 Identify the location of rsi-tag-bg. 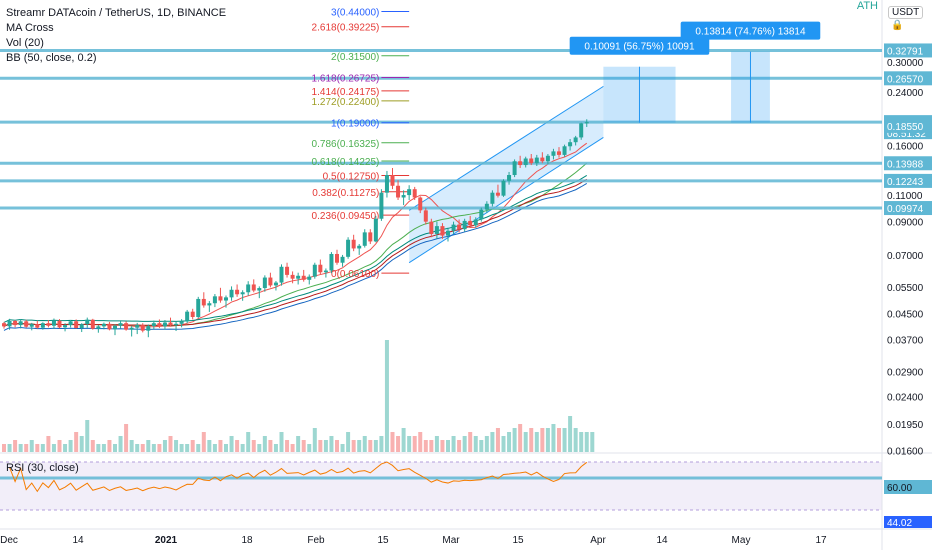
(908, 522).